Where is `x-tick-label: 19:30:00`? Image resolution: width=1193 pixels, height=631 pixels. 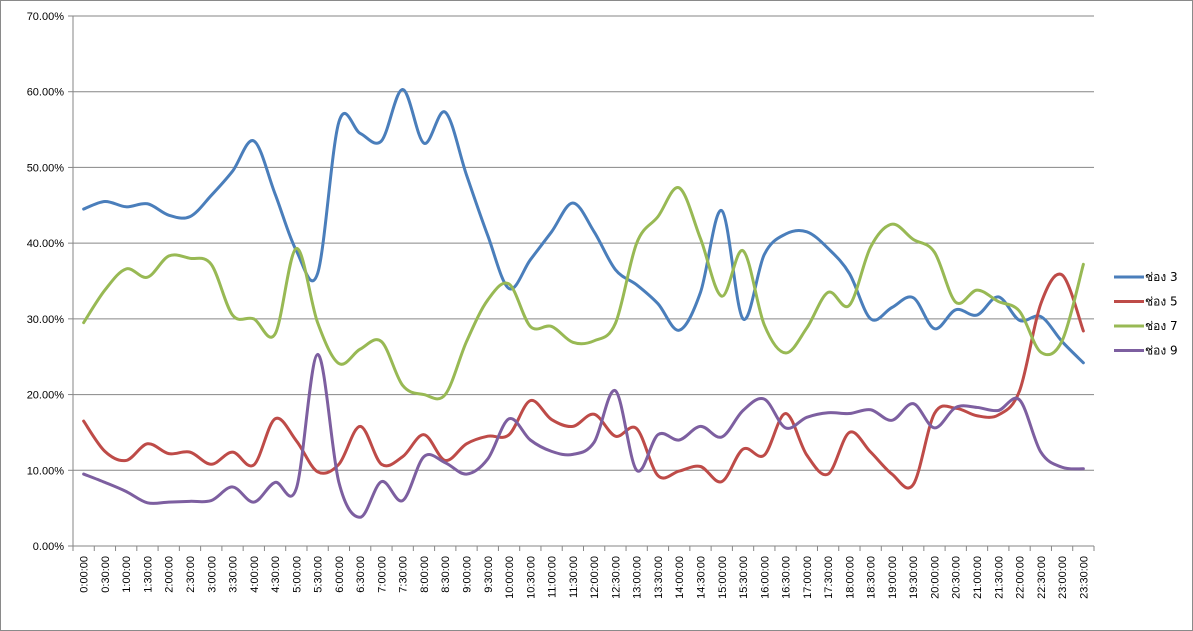
x-tick-label: 19:30:00 is located at coordinates (914, 577).